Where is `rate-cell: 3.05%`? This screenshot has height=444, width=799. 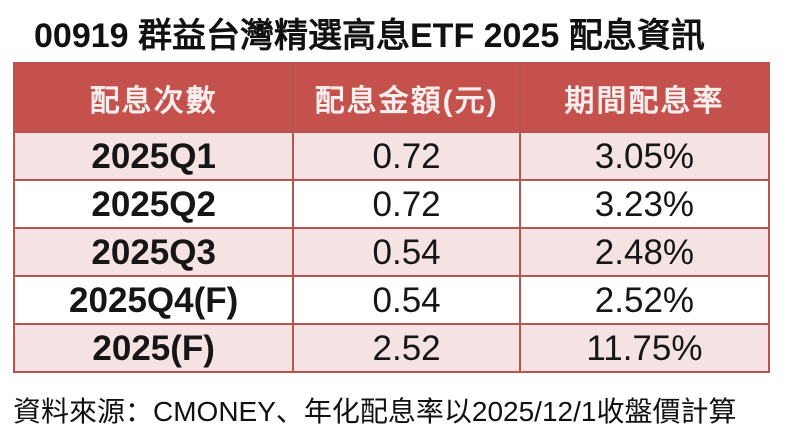
rate-cell: 3.05% is located at coordinates (644, 156).